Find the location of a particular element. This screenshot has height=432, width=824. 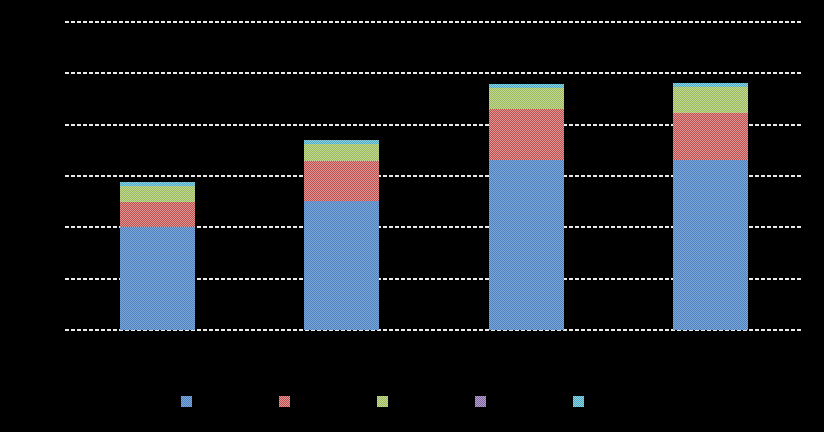

legend-marker-cyan is located at coordinates (578, 401).